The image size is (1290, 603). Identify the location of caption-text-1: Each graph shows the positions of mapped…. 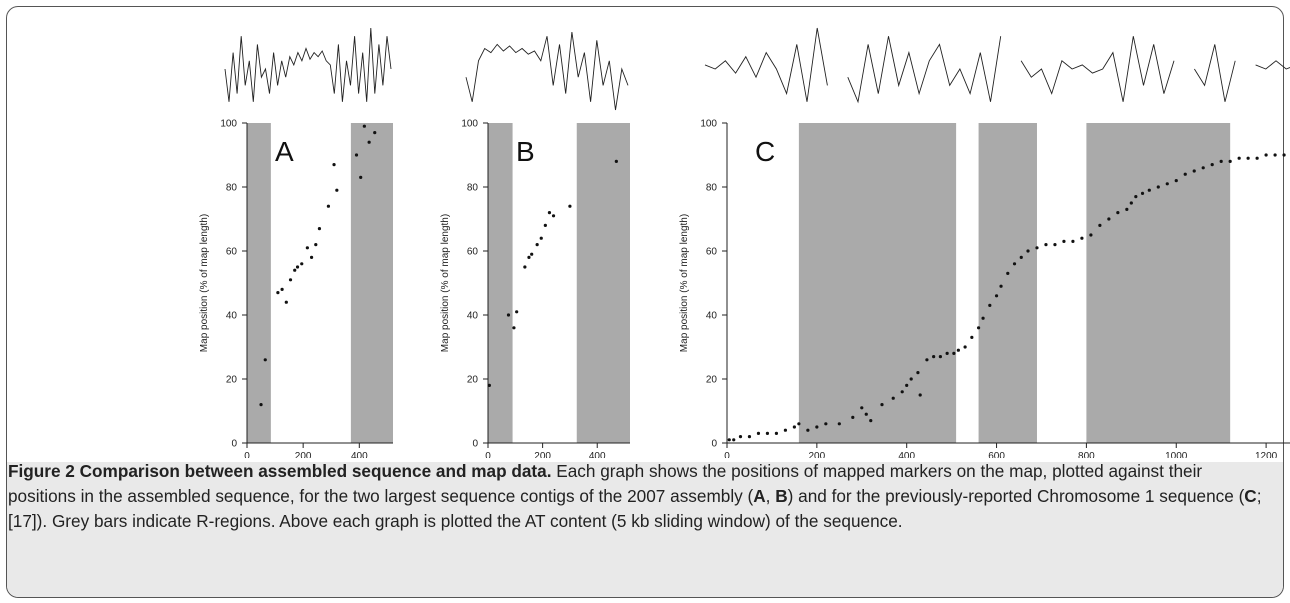
(605, 483).